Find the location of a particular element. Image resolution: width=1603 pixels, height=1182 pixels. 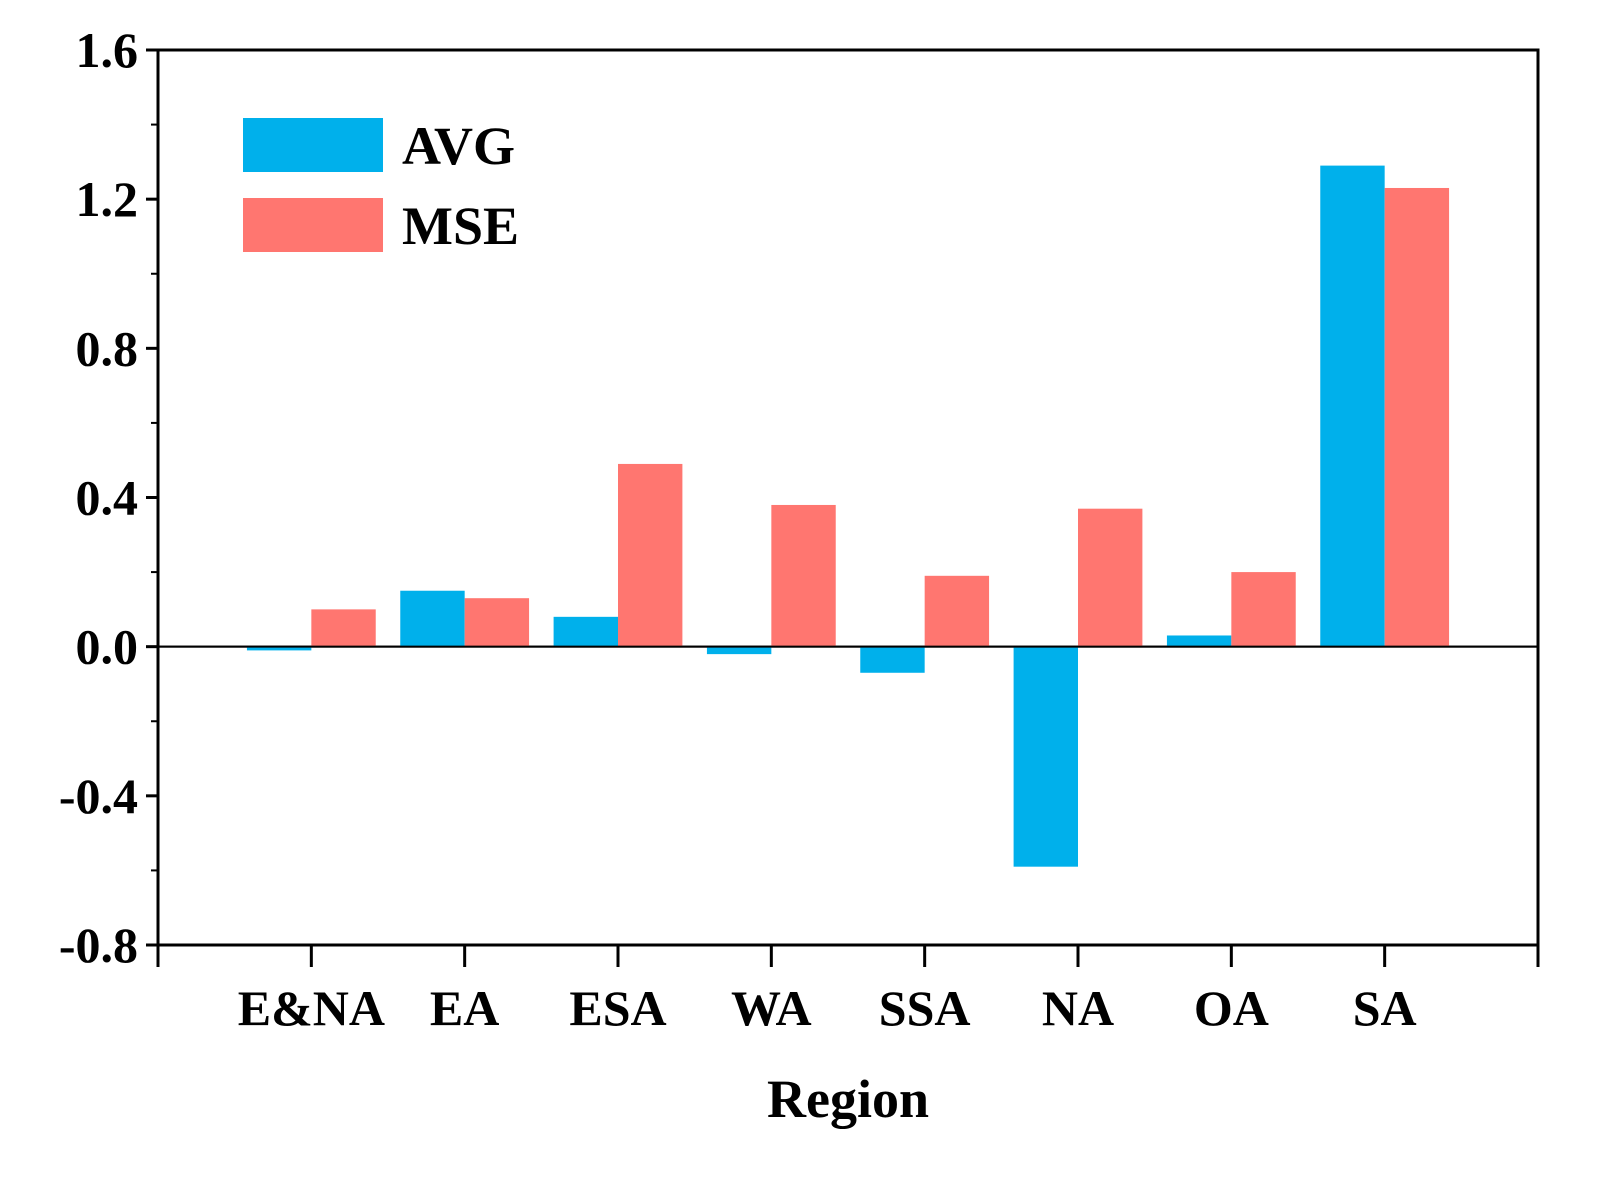

bar-avg-oa is located at coordinates (1199, 641).